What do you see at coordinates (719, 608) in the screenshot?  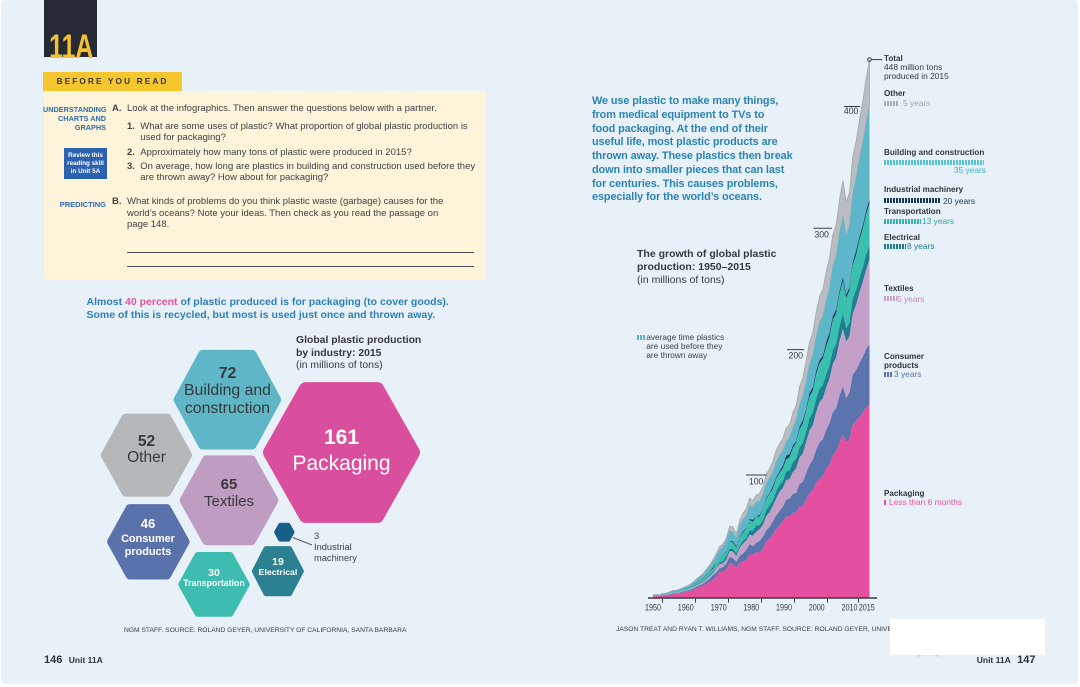 I see `svg-text: 1970` at bounding box center [719, 608].